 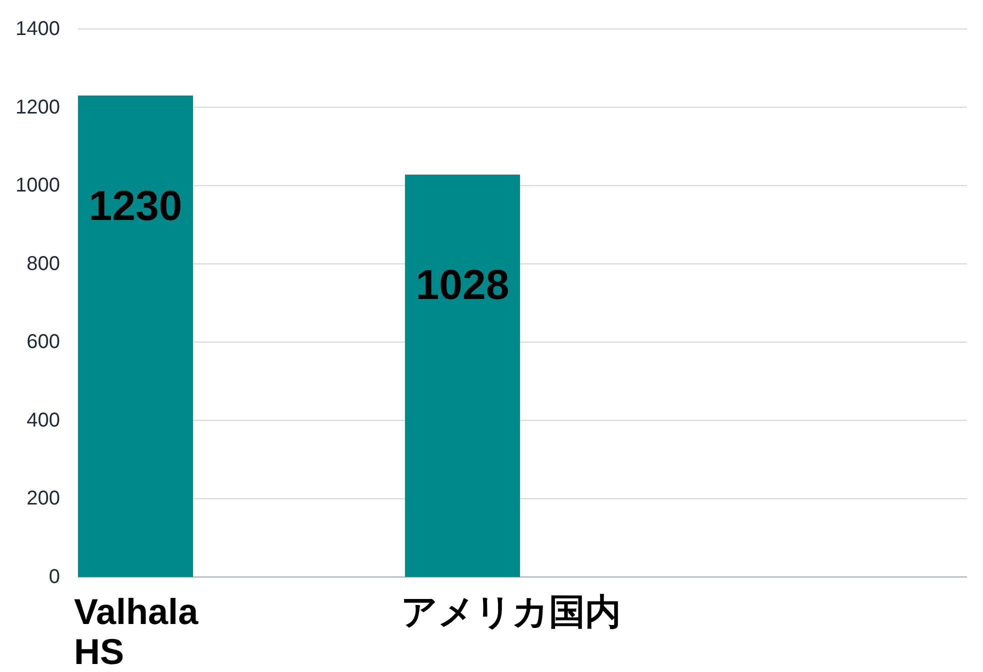 I want to click on y-tick-label: 200, so click(x=43, y=499).